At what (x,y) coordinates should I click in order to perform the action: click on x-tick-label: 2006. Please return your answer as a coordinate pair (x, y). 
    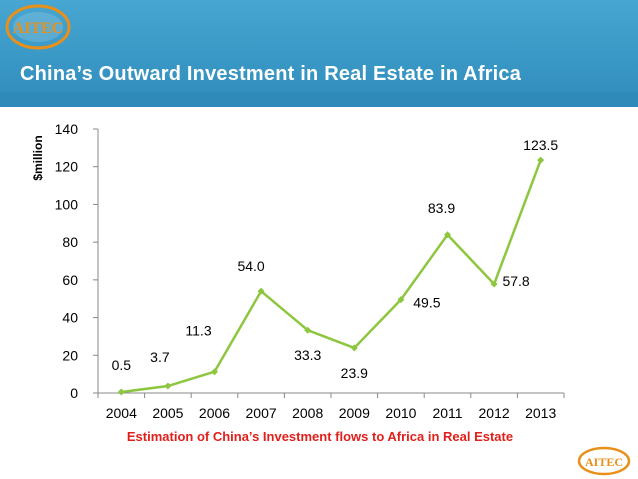
    Looking at the image, I should click on (214, 413).